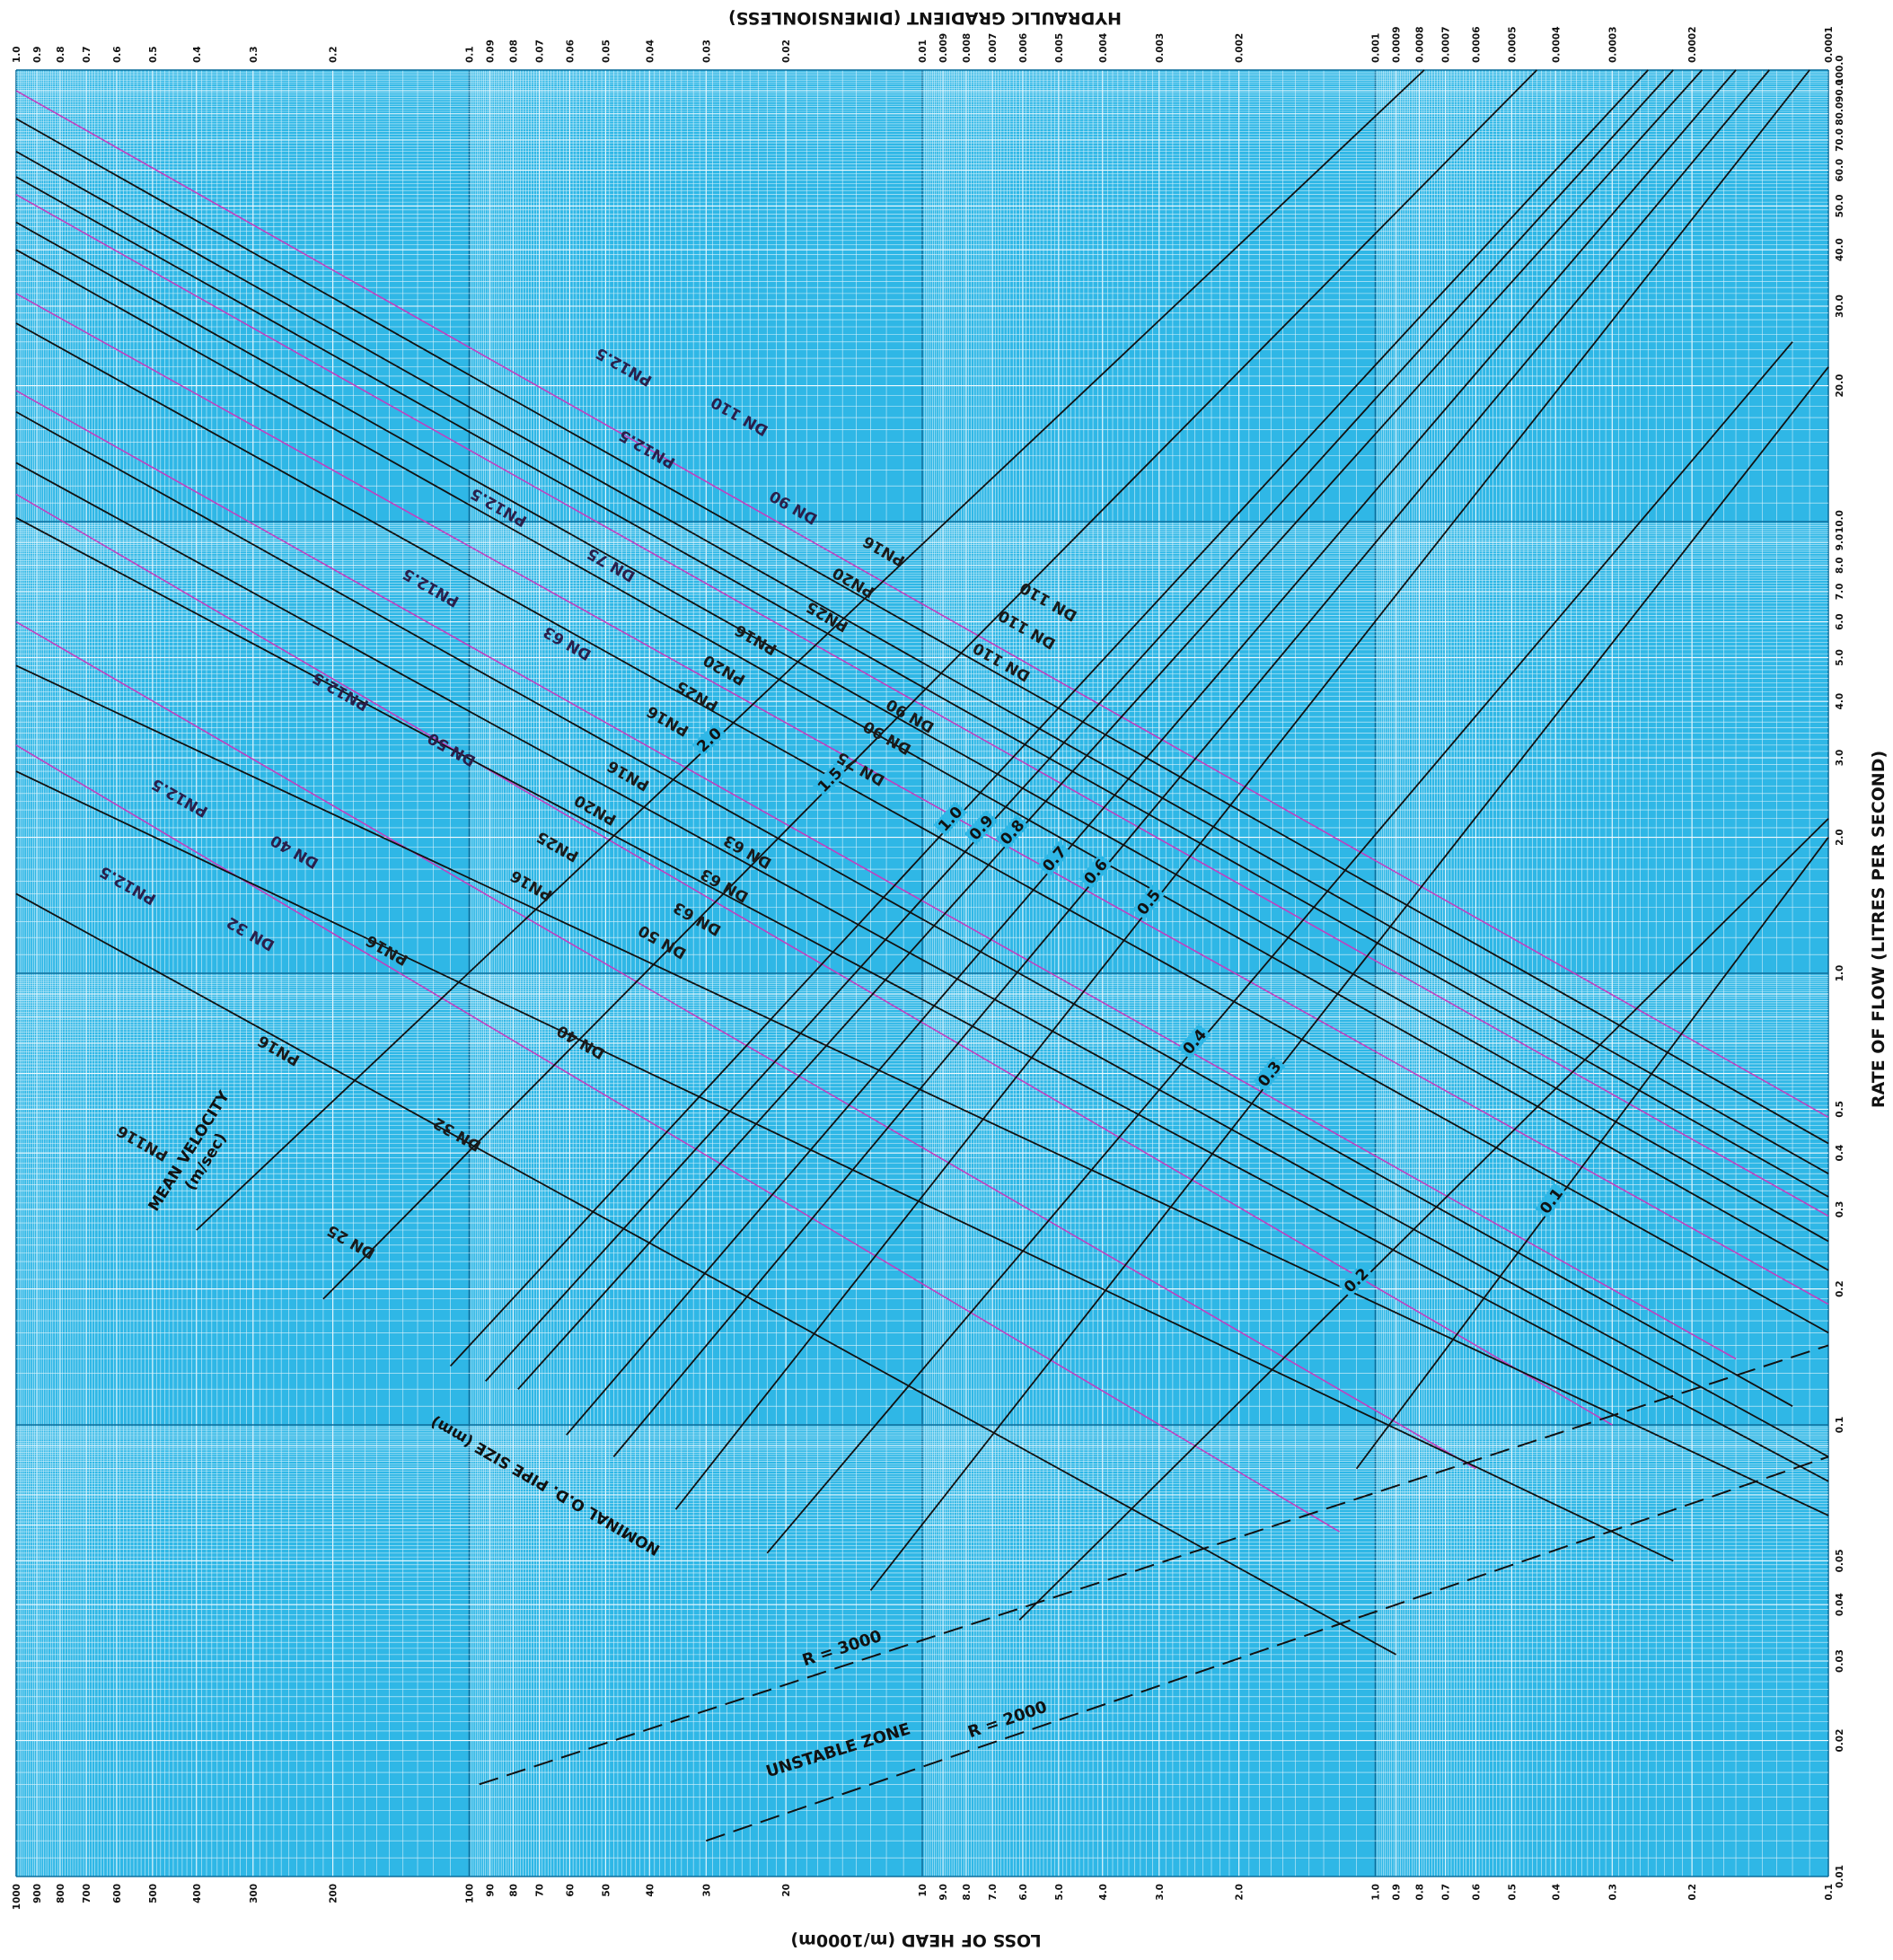 The image size is (1893, 1960). I want to click on top-tick-label: 0.0009, so click(1397, 44).